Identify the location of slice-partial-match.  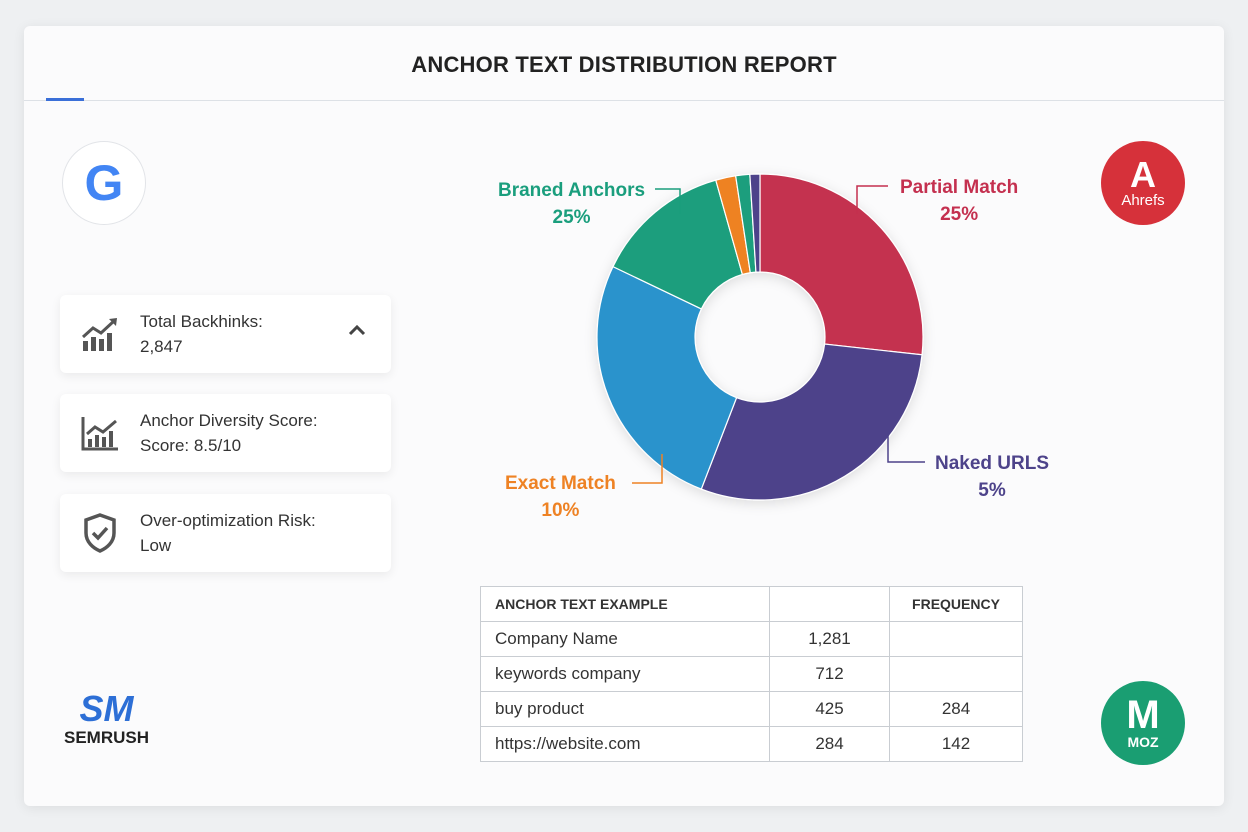
(841, 264).